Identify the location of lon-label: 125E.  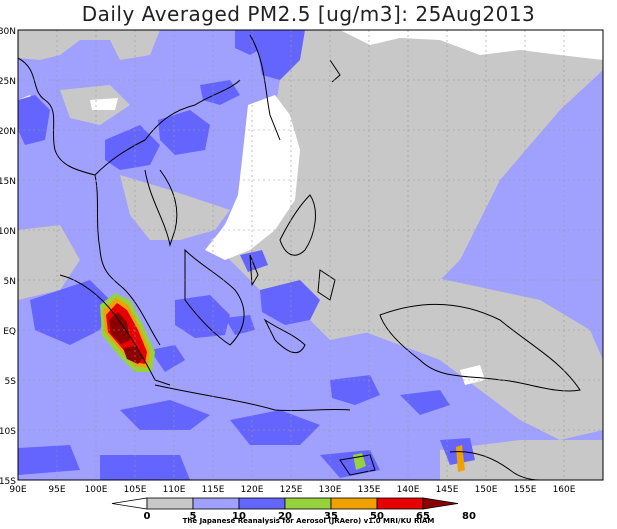
(291, 490).